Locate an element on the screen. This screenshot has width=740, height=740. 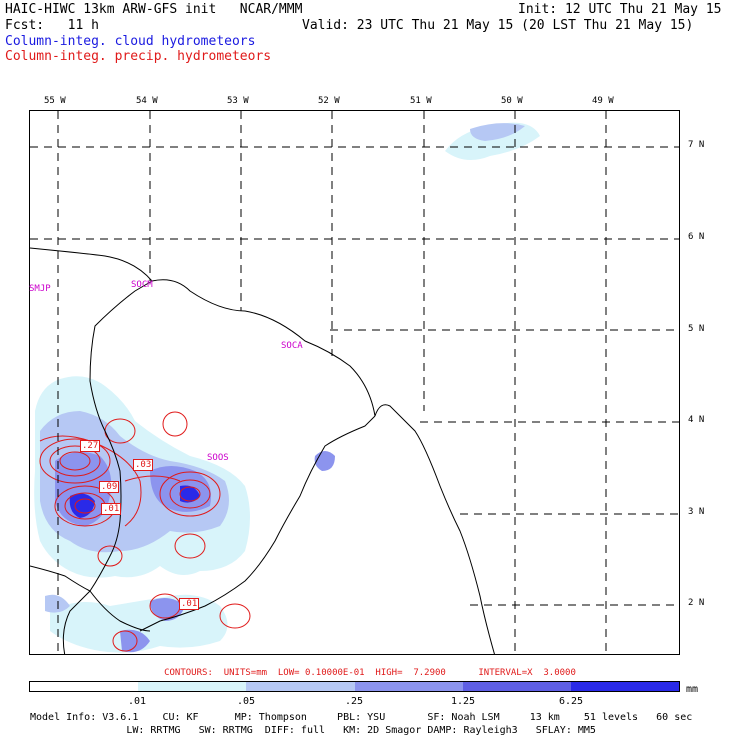
lat-label-3n: 3 N is located at coordinates (696, 512).